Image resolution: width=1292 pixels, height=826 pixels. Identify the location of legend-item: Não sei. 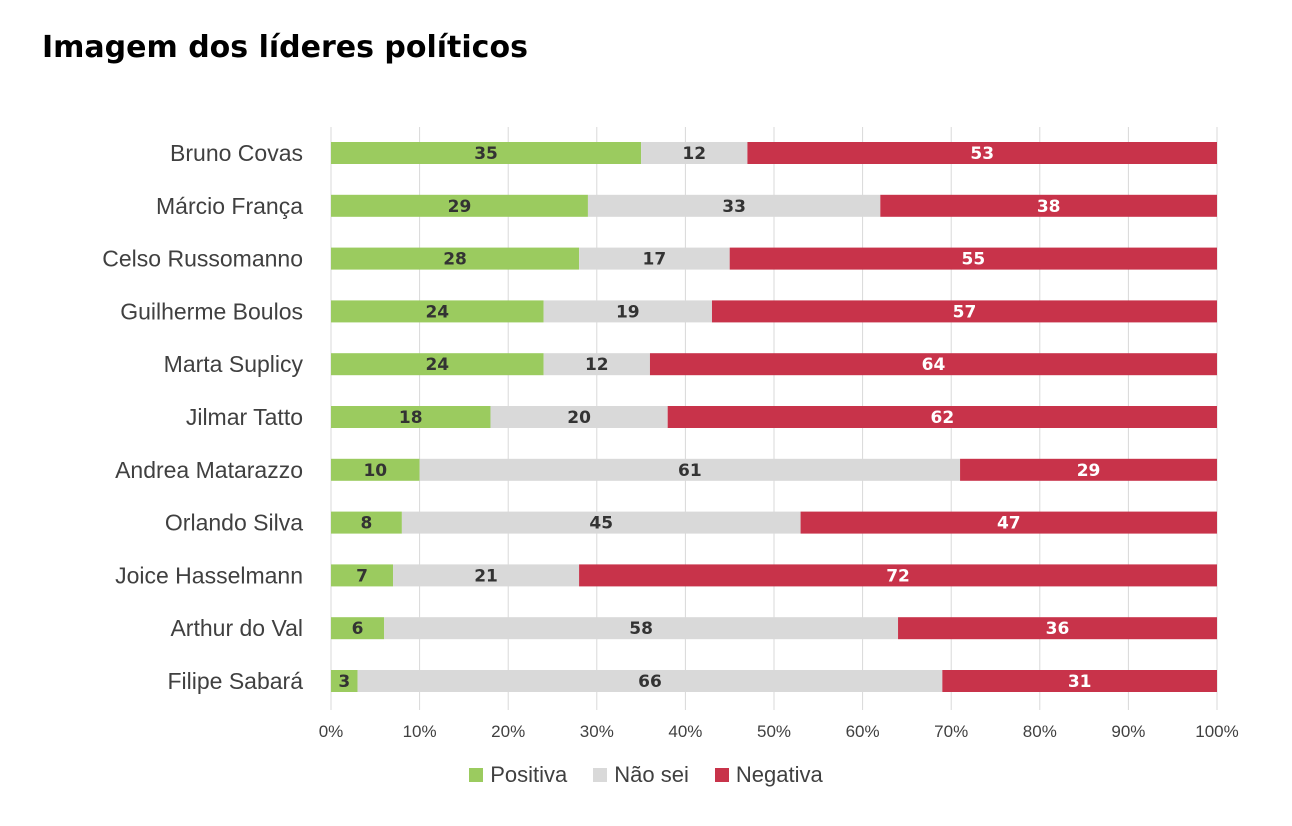
(641, 775).